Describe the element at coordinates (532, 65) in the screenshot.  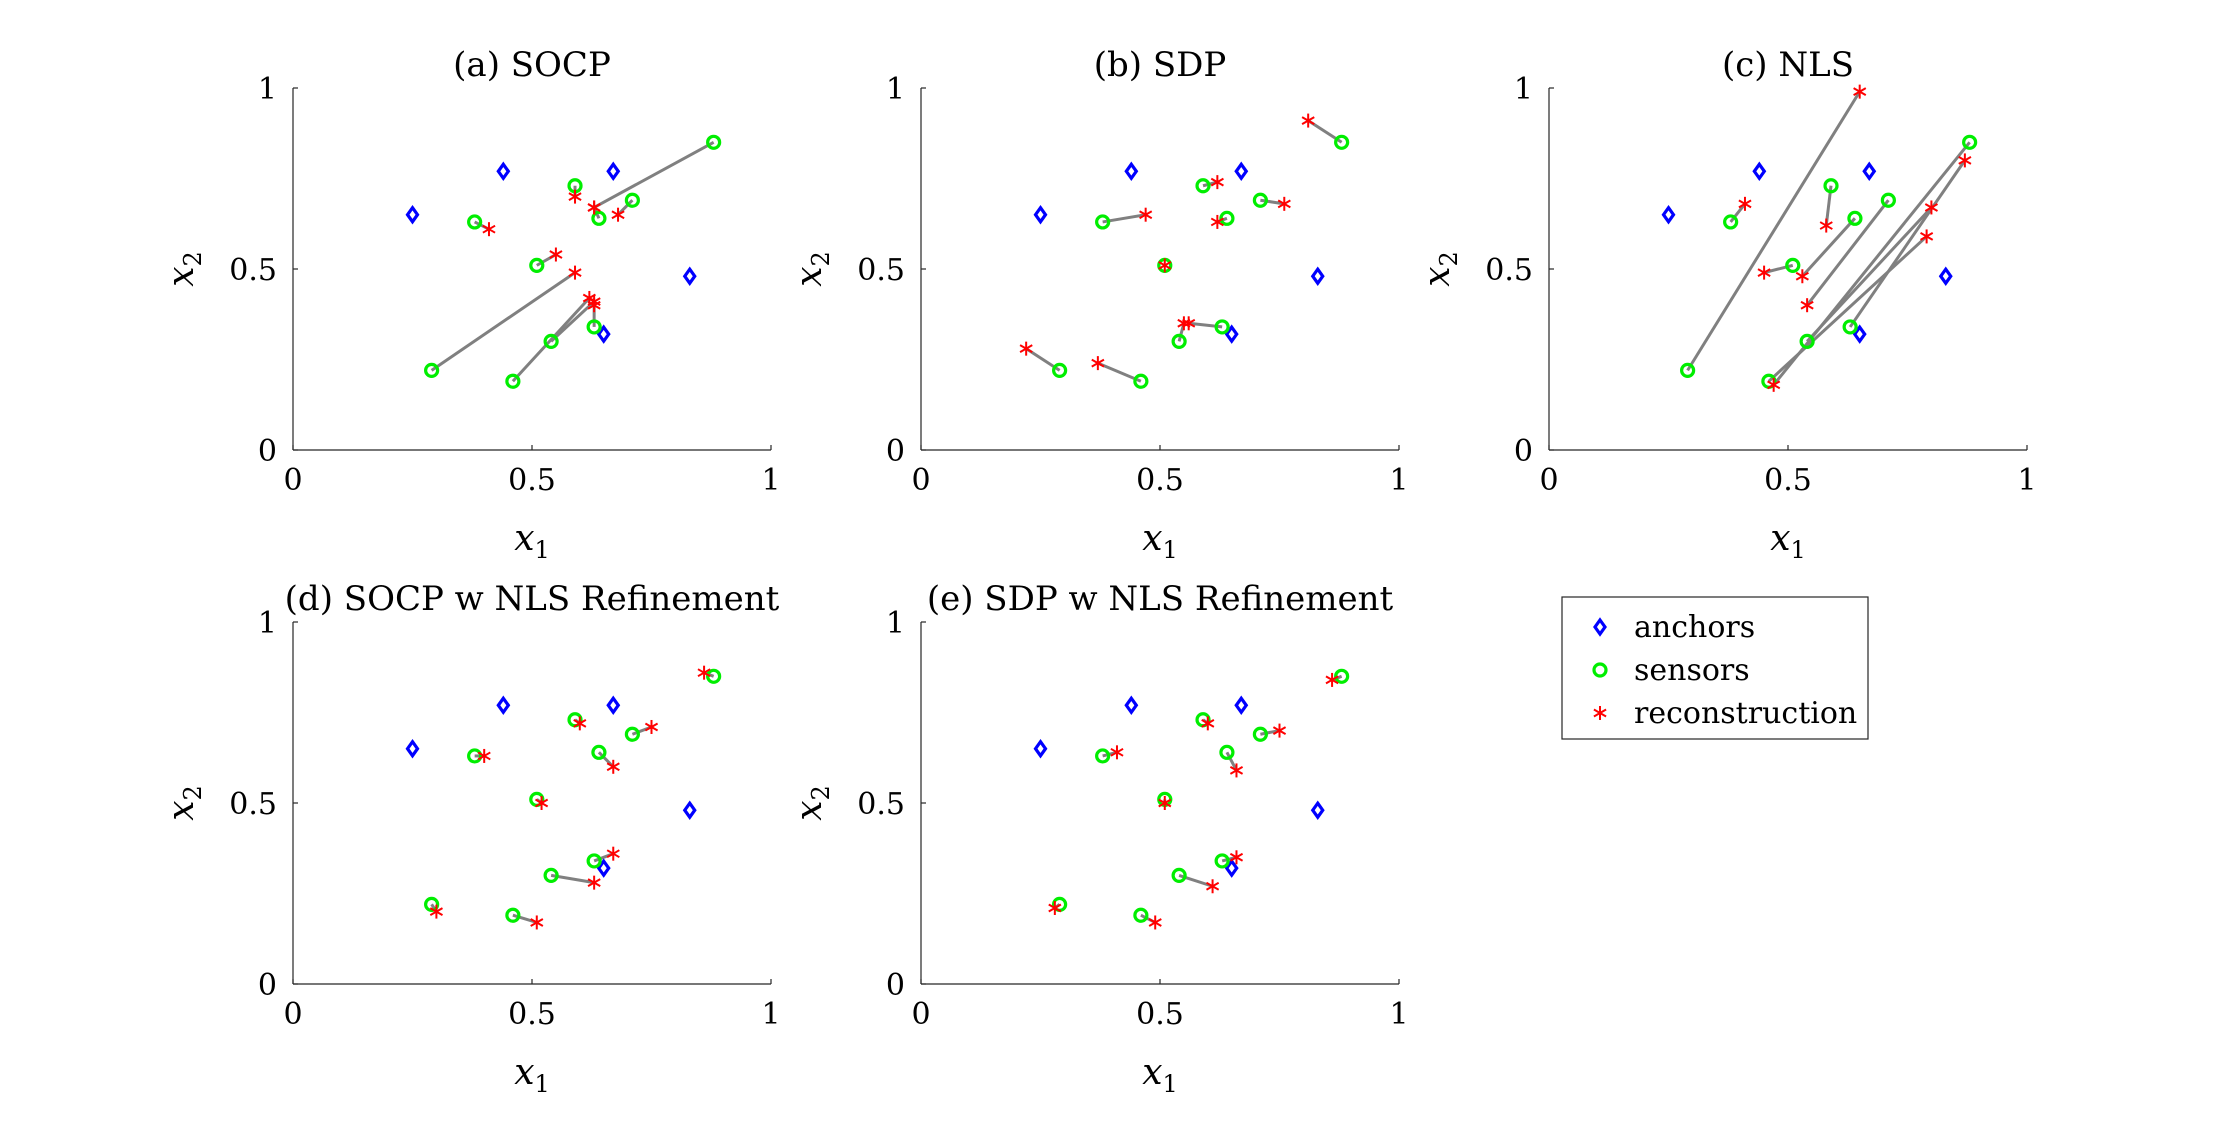
I see `subplot-title: (a) SOCP` at that location.